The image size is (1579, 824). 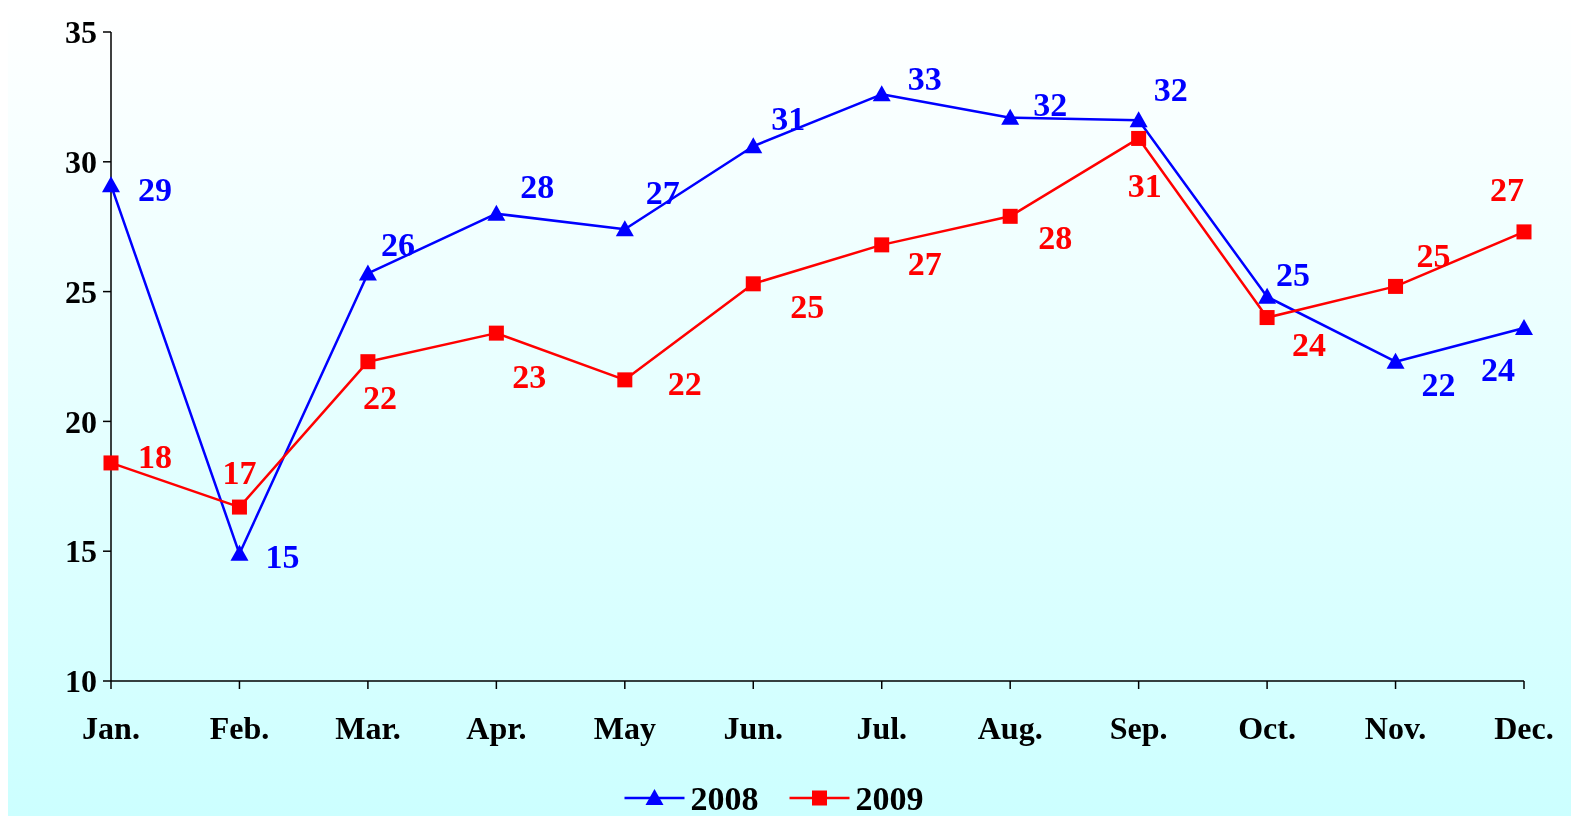 I want to click on y-tick-label: 20, so click(x=81, y=421).